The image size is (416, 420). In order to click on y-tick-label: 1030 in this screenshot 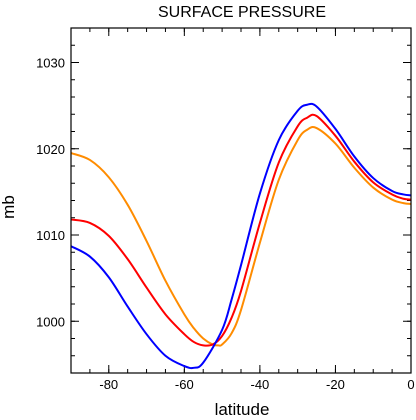, I will do `click(50, 63)`.